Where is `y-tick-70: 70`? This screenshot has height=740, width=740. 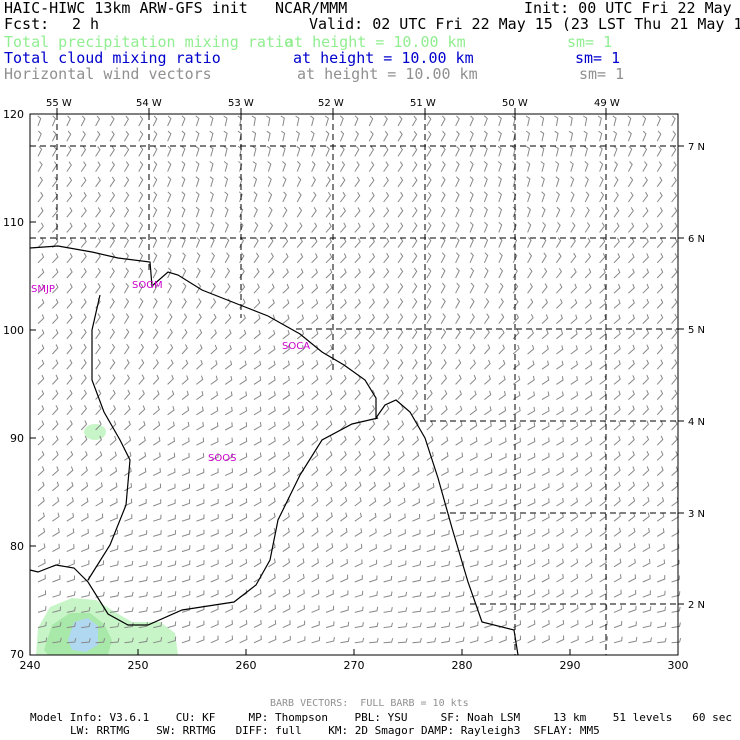
y-tick-70: 70 is located at coordinates (17, 654).